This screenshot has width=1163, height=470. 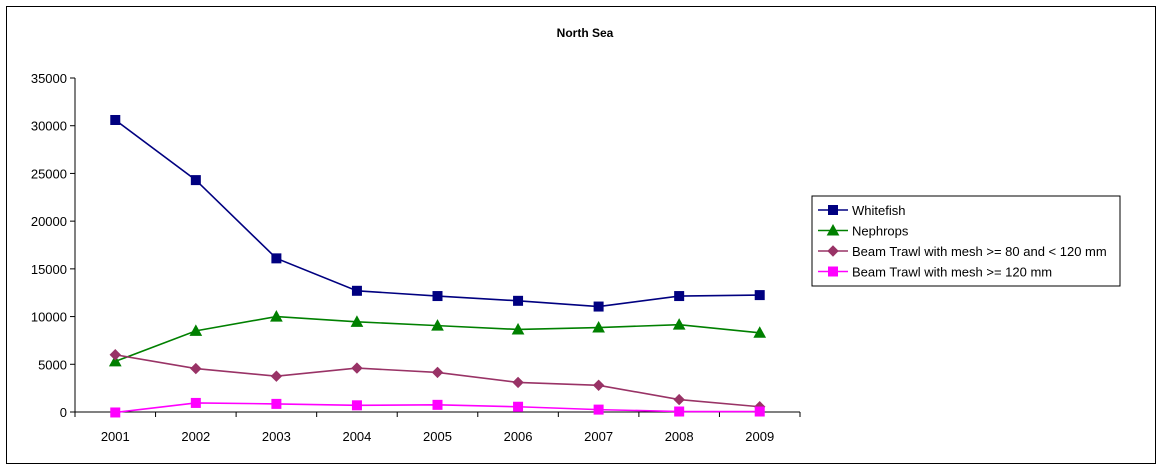 I want to click on x-tick-label: 2006, so click(x=518, y=436).